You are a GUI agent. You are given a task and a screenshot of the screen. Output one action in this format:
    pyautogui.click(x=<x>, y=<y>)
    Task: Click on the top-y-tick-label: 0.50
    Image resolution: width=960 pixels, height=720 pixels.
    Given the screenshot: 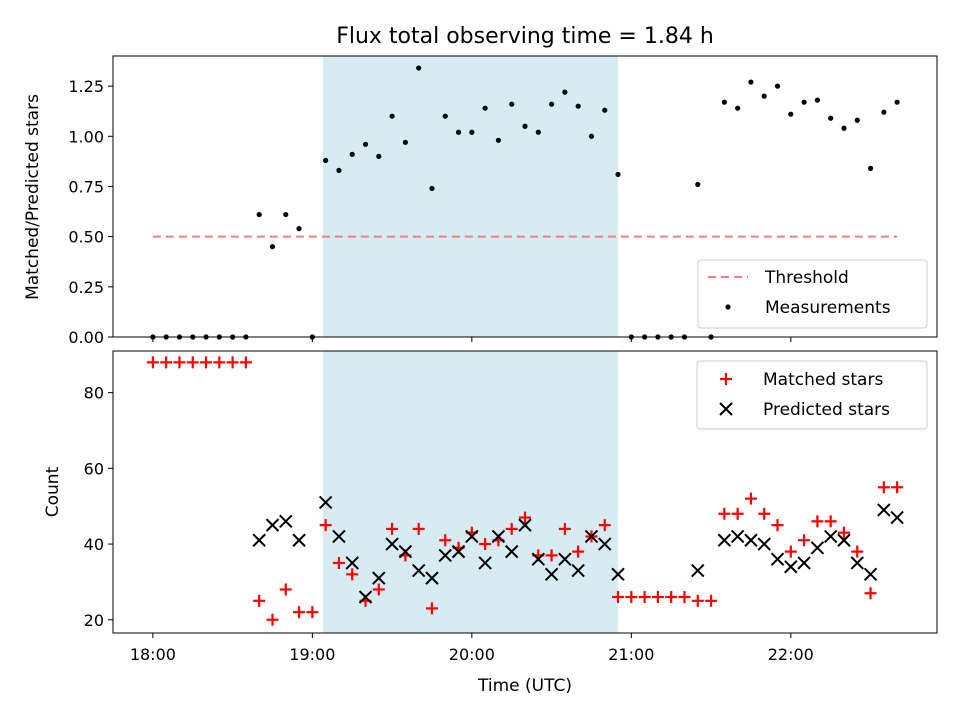 What is the action you would take?
    pyautogui.click(x=86, y=237)
    